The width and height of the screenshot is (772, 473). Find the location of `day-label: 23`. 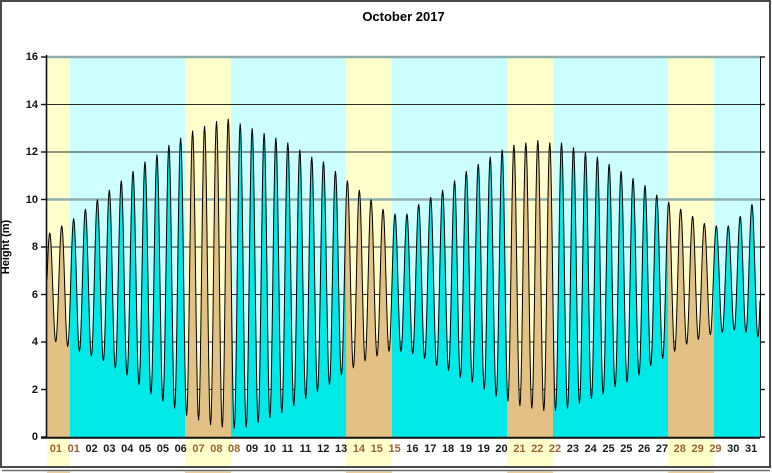

day-label: 23 is located at coordinates (572, 449).